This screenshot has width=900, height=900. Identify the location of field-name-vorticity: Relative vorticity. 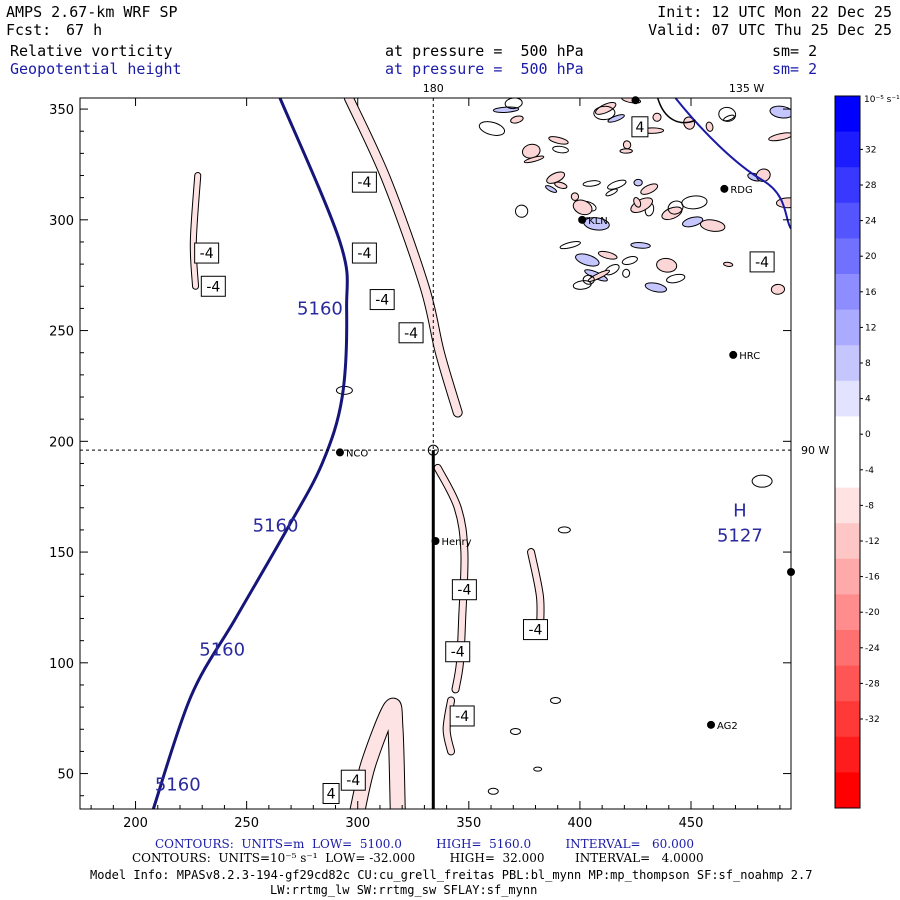
(91, 51).